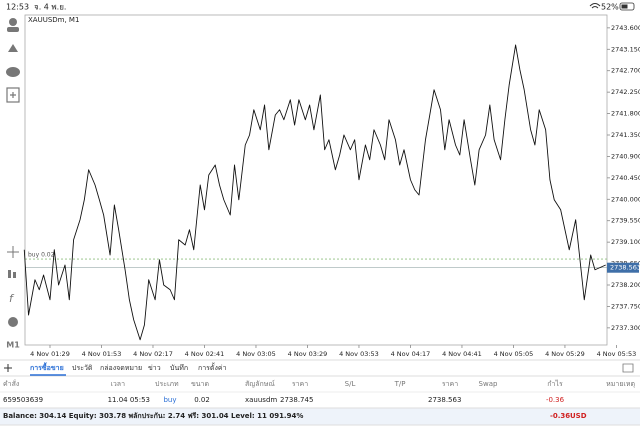 The height and width of the screenshot is (447, 640). Describe the element at coordinates (625, 242) in the screenshot. I see `y-tick-label: 2739.100` at that location.